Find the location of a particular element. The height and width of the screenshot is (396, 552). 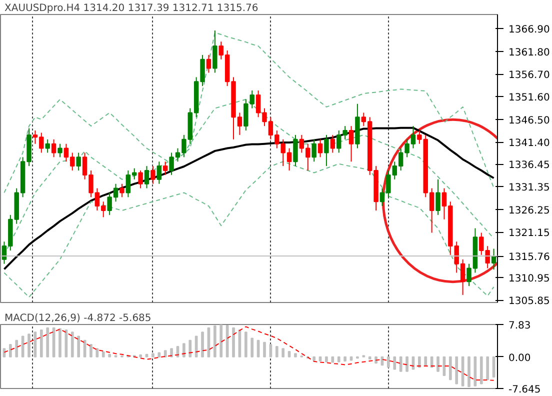

y-tick-label: 1310.95 is located at coordinates (529, 278).